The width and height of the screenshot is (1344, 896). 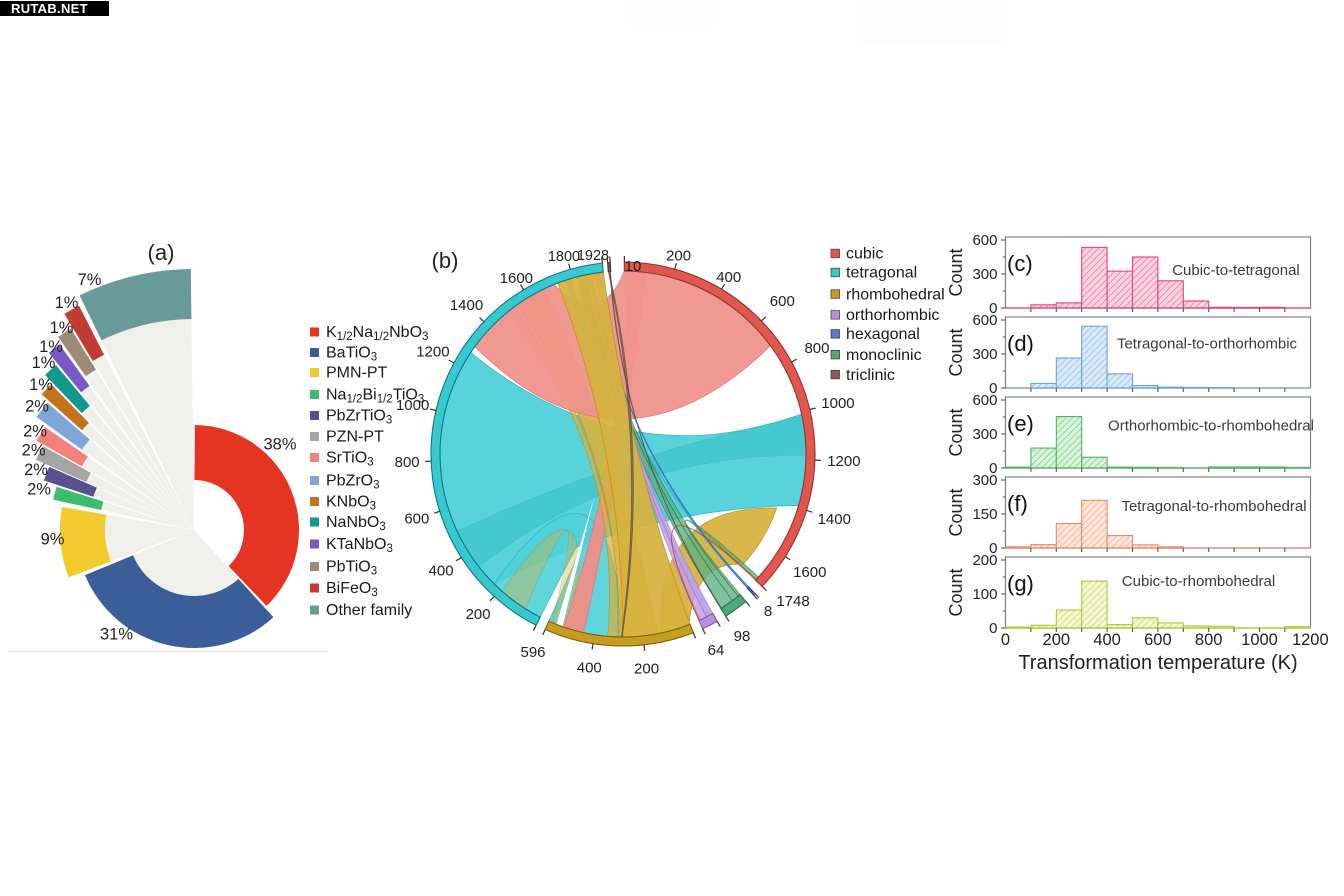 I want to click on svg-text: triclinic, so click(x=870, y=375).